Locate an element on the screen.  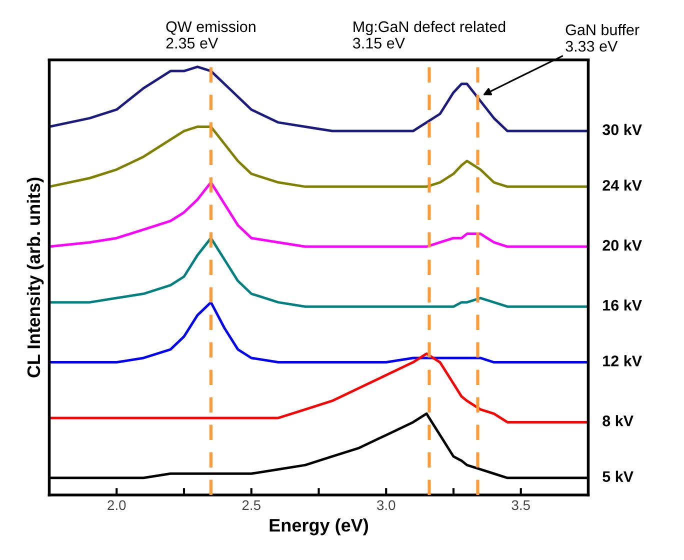
y-axis-title: CL Intensity (arb. units) is located at coordinates (35, 278).